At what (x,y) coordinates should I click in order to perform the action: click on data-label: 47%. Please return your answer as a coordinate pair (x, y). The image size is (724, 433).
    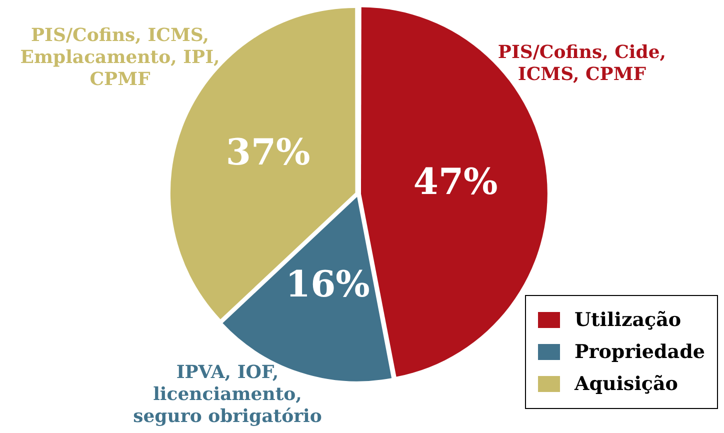
    Looking at the image, I should click on (455, 182).